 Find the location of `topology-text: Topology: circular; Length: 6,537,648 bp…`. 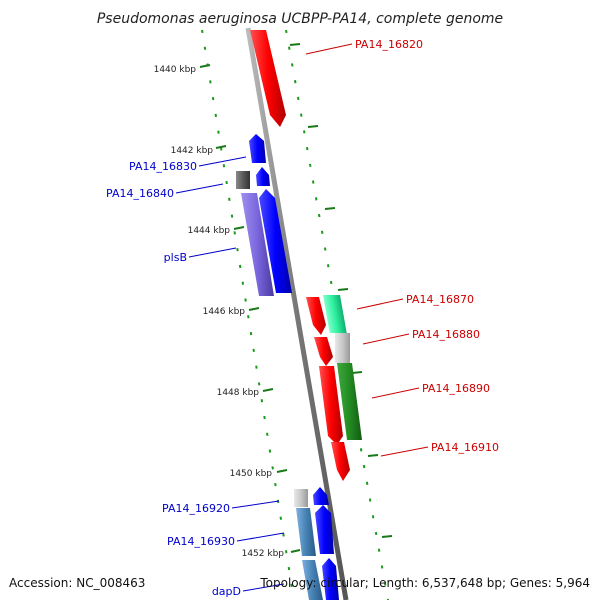

topology-text: Topology: circular; Length: 6,537,648 bp… is located at coordinates (424, 583).